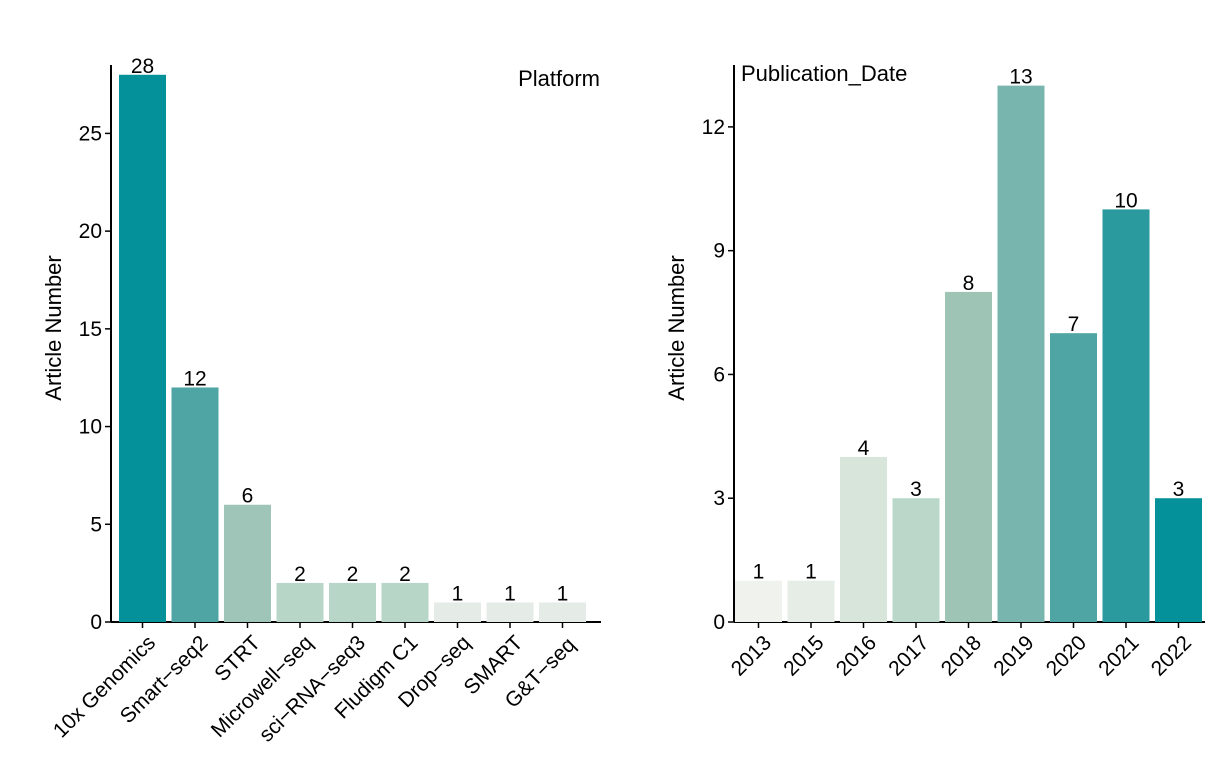 The height and width of the screenshot is (773, 1226). Describe the element at coordinates (90, 231) in the screenshot. I see `platform-y-tick-label: 20` at that location.